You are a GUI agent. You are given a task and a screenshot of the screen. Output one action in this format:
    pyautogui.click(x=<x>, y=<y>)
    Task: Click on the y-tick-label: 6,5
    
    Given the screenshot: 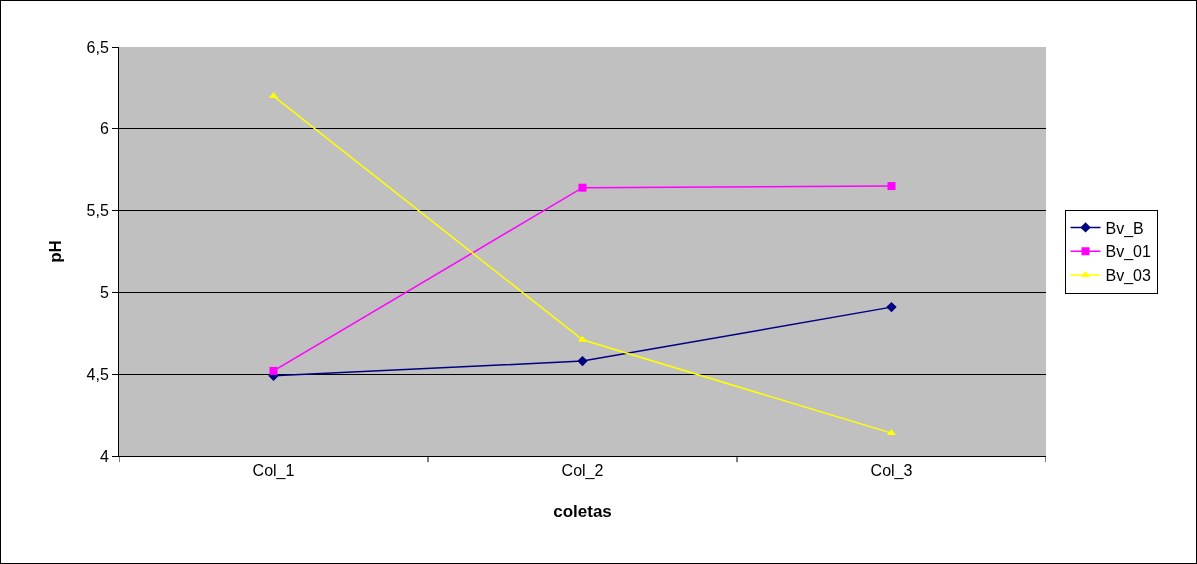 What is the action you would take?
    pyautogui.click(x=97, y=47)
    